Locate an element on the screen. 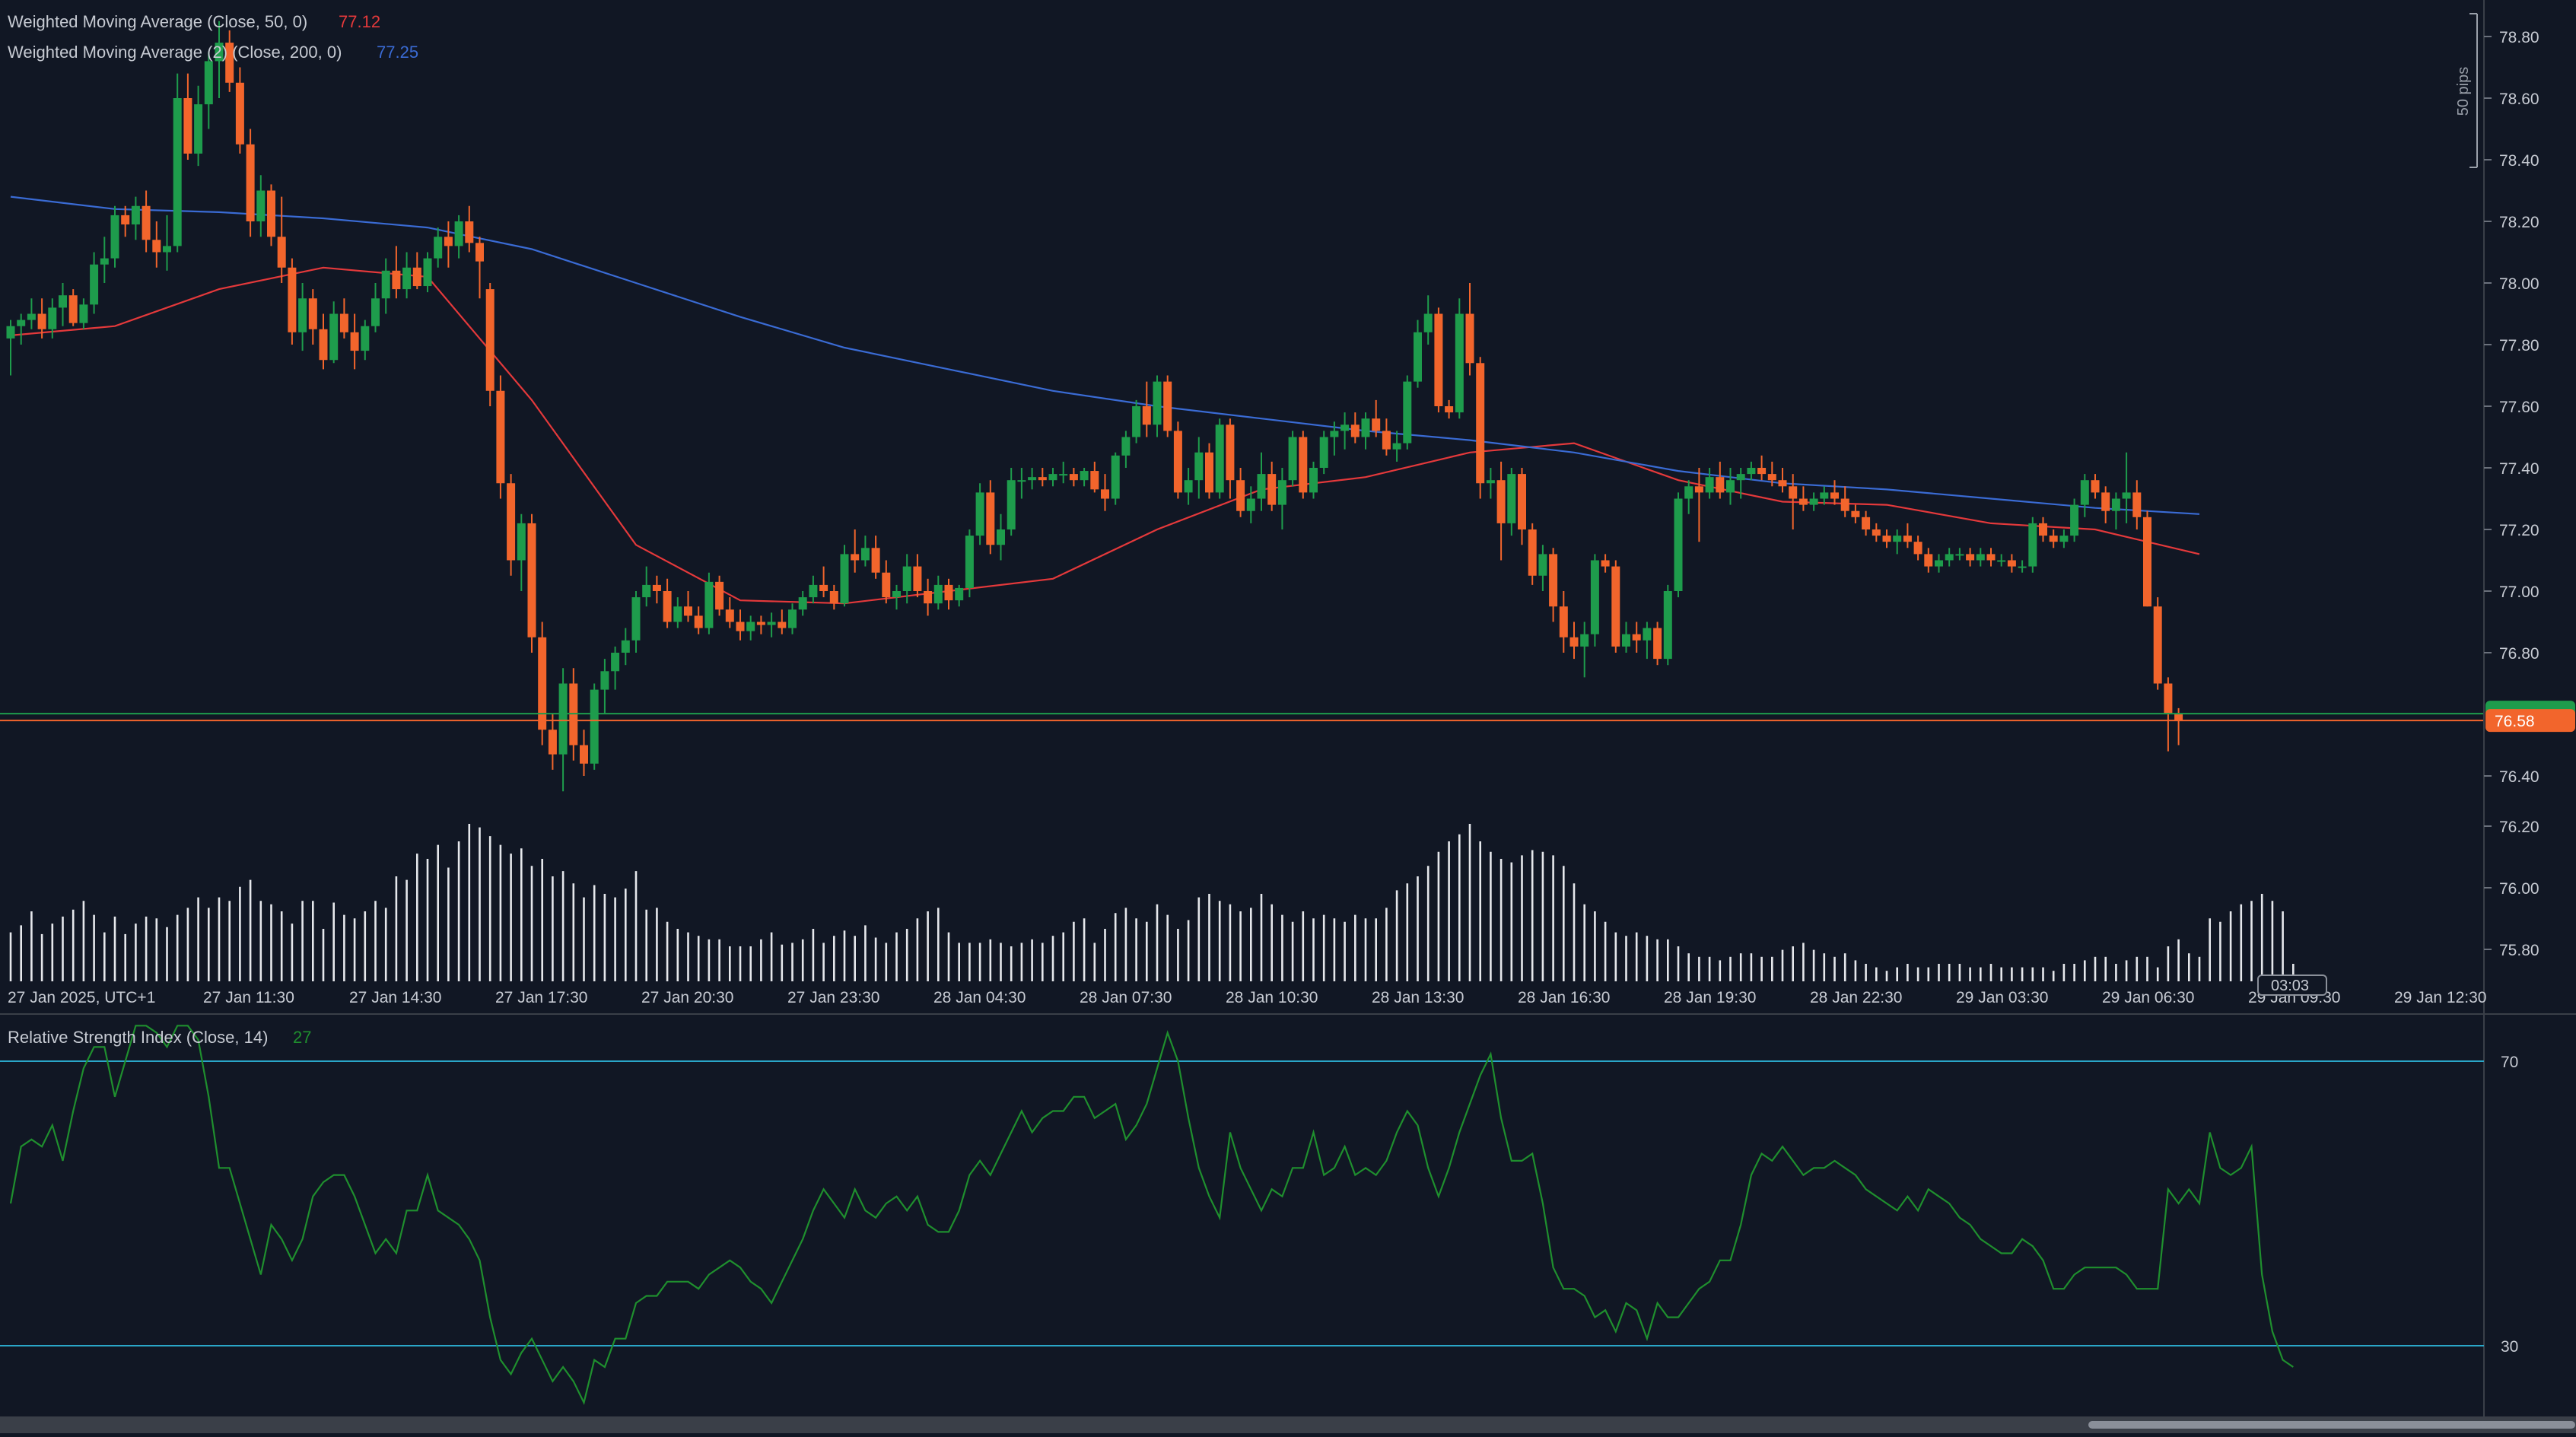  wma200-legend-value: 77.25 is located at coordinates (397, 53).